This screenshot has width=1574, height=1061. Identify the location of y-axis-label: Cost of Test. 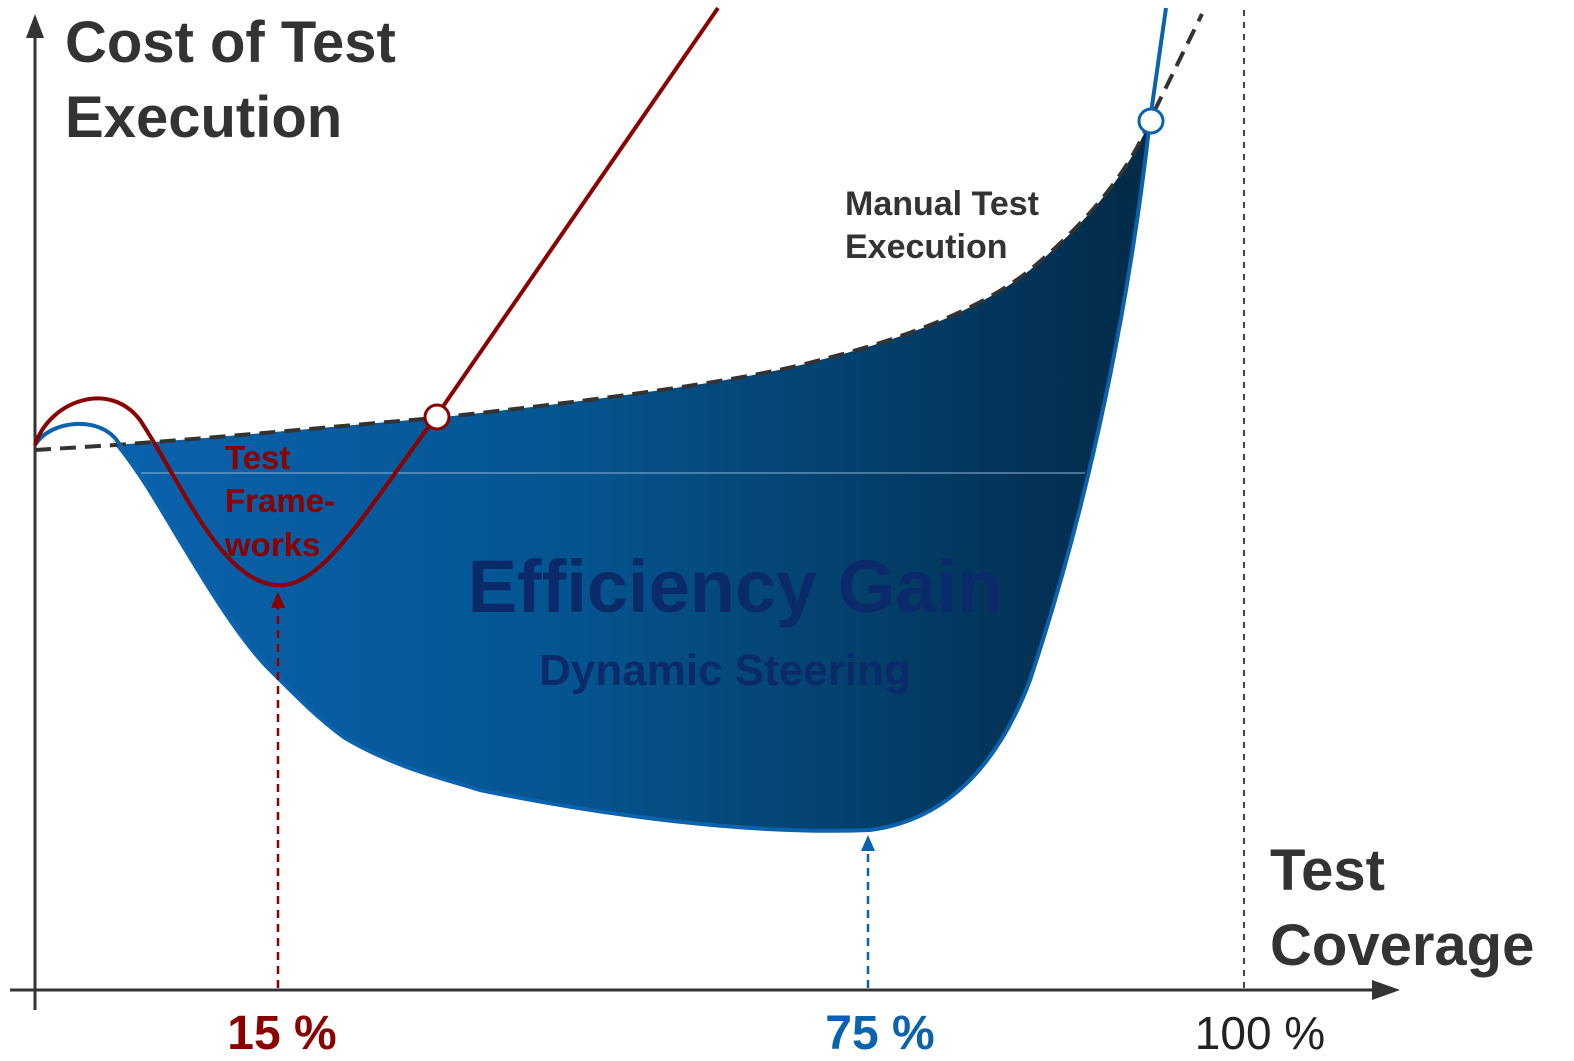
(230, 42).